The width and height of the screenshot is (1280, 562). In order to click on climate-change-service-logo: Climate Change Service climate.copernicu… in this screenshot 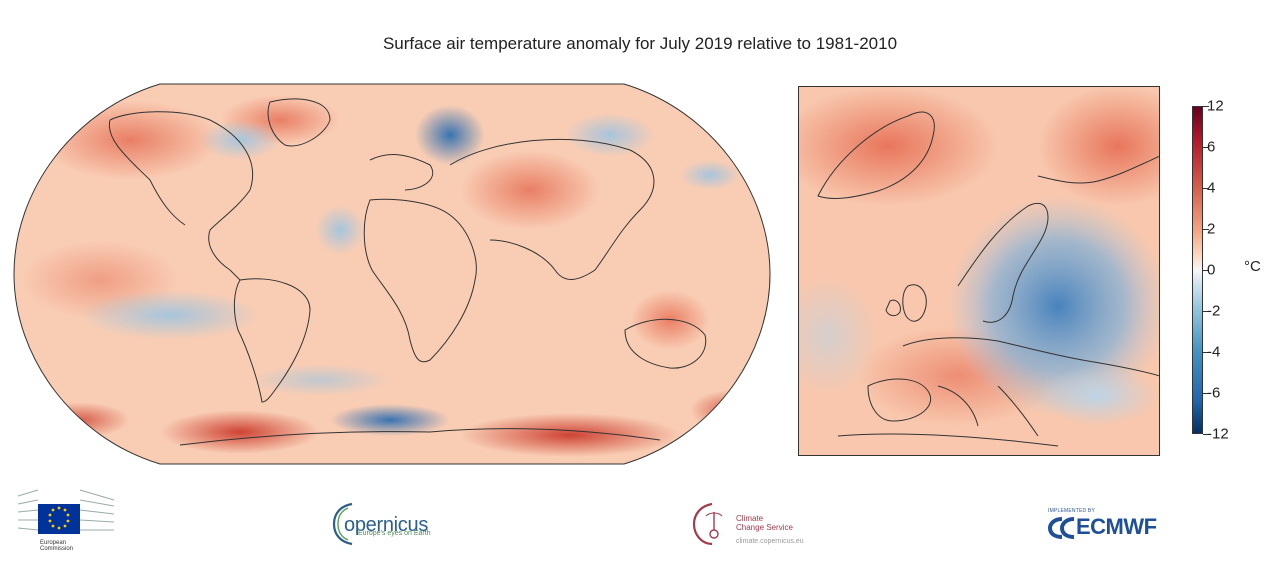, I will do `click(755, 521)`.